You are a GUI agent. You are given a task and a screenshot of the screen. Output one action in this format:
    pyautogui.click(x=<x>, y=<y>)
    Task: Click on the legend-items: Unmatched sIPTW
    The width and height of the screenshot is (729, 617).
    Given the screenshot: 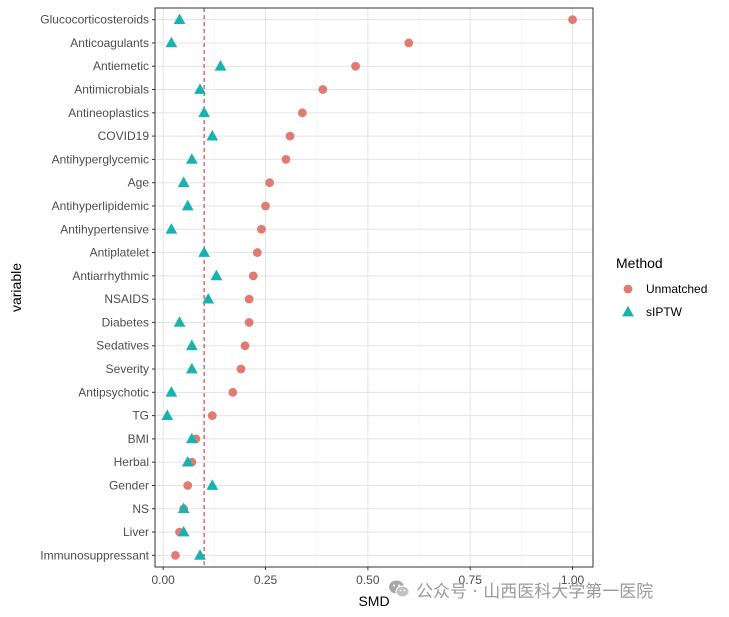 What is the action you would take?
    pyautogui.click(x=664, y=300)
    